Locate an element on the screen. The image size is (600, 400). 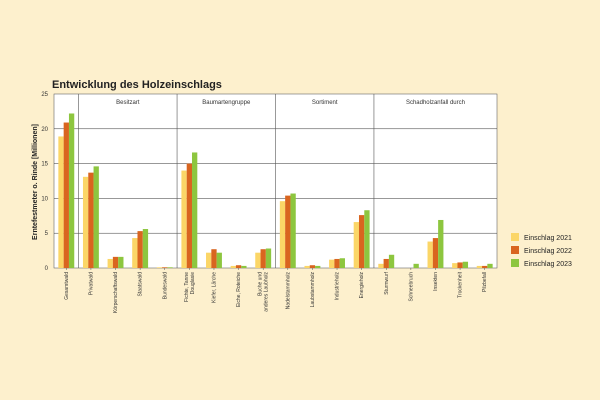
x-tick-label: Schneebruch is located at coordinates (411, 287).